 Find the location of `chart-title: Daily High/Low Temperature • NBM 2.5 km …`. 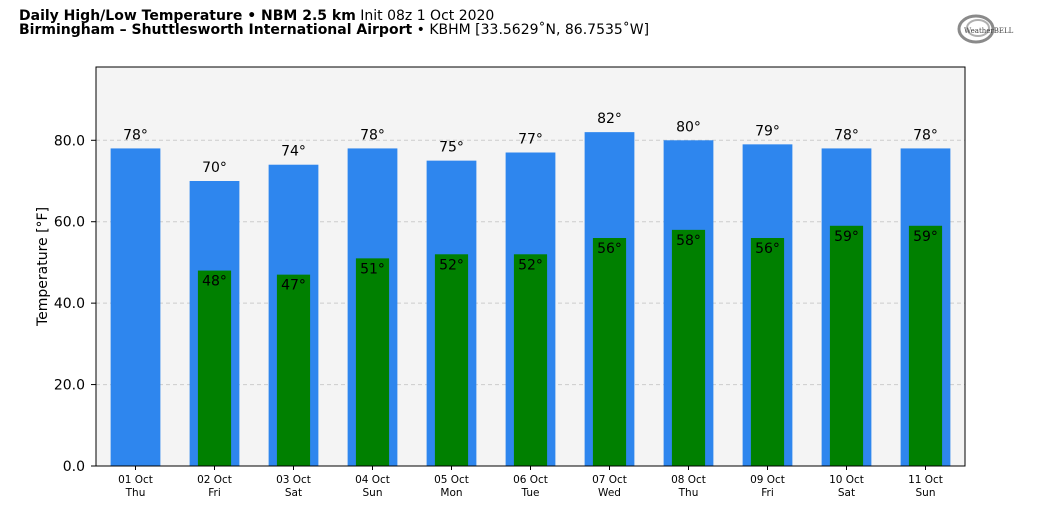

chart-title: Daily High/Low Temperature • NBM 2.5 km … is located at coordinates (256, 16).